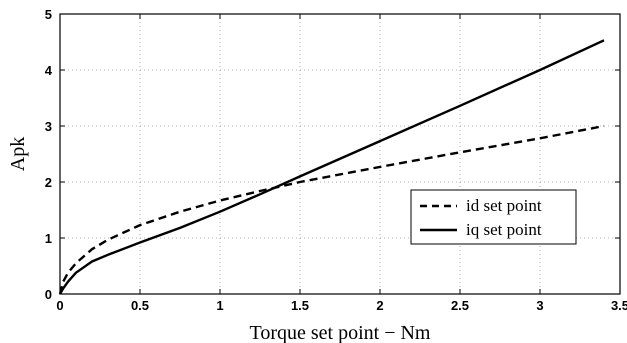 The height and width of the screenshot is (343, 627). Describe the element at coordinates (619, 305) in the screenshot. I see `x-tick-label: 3.5` at that location.